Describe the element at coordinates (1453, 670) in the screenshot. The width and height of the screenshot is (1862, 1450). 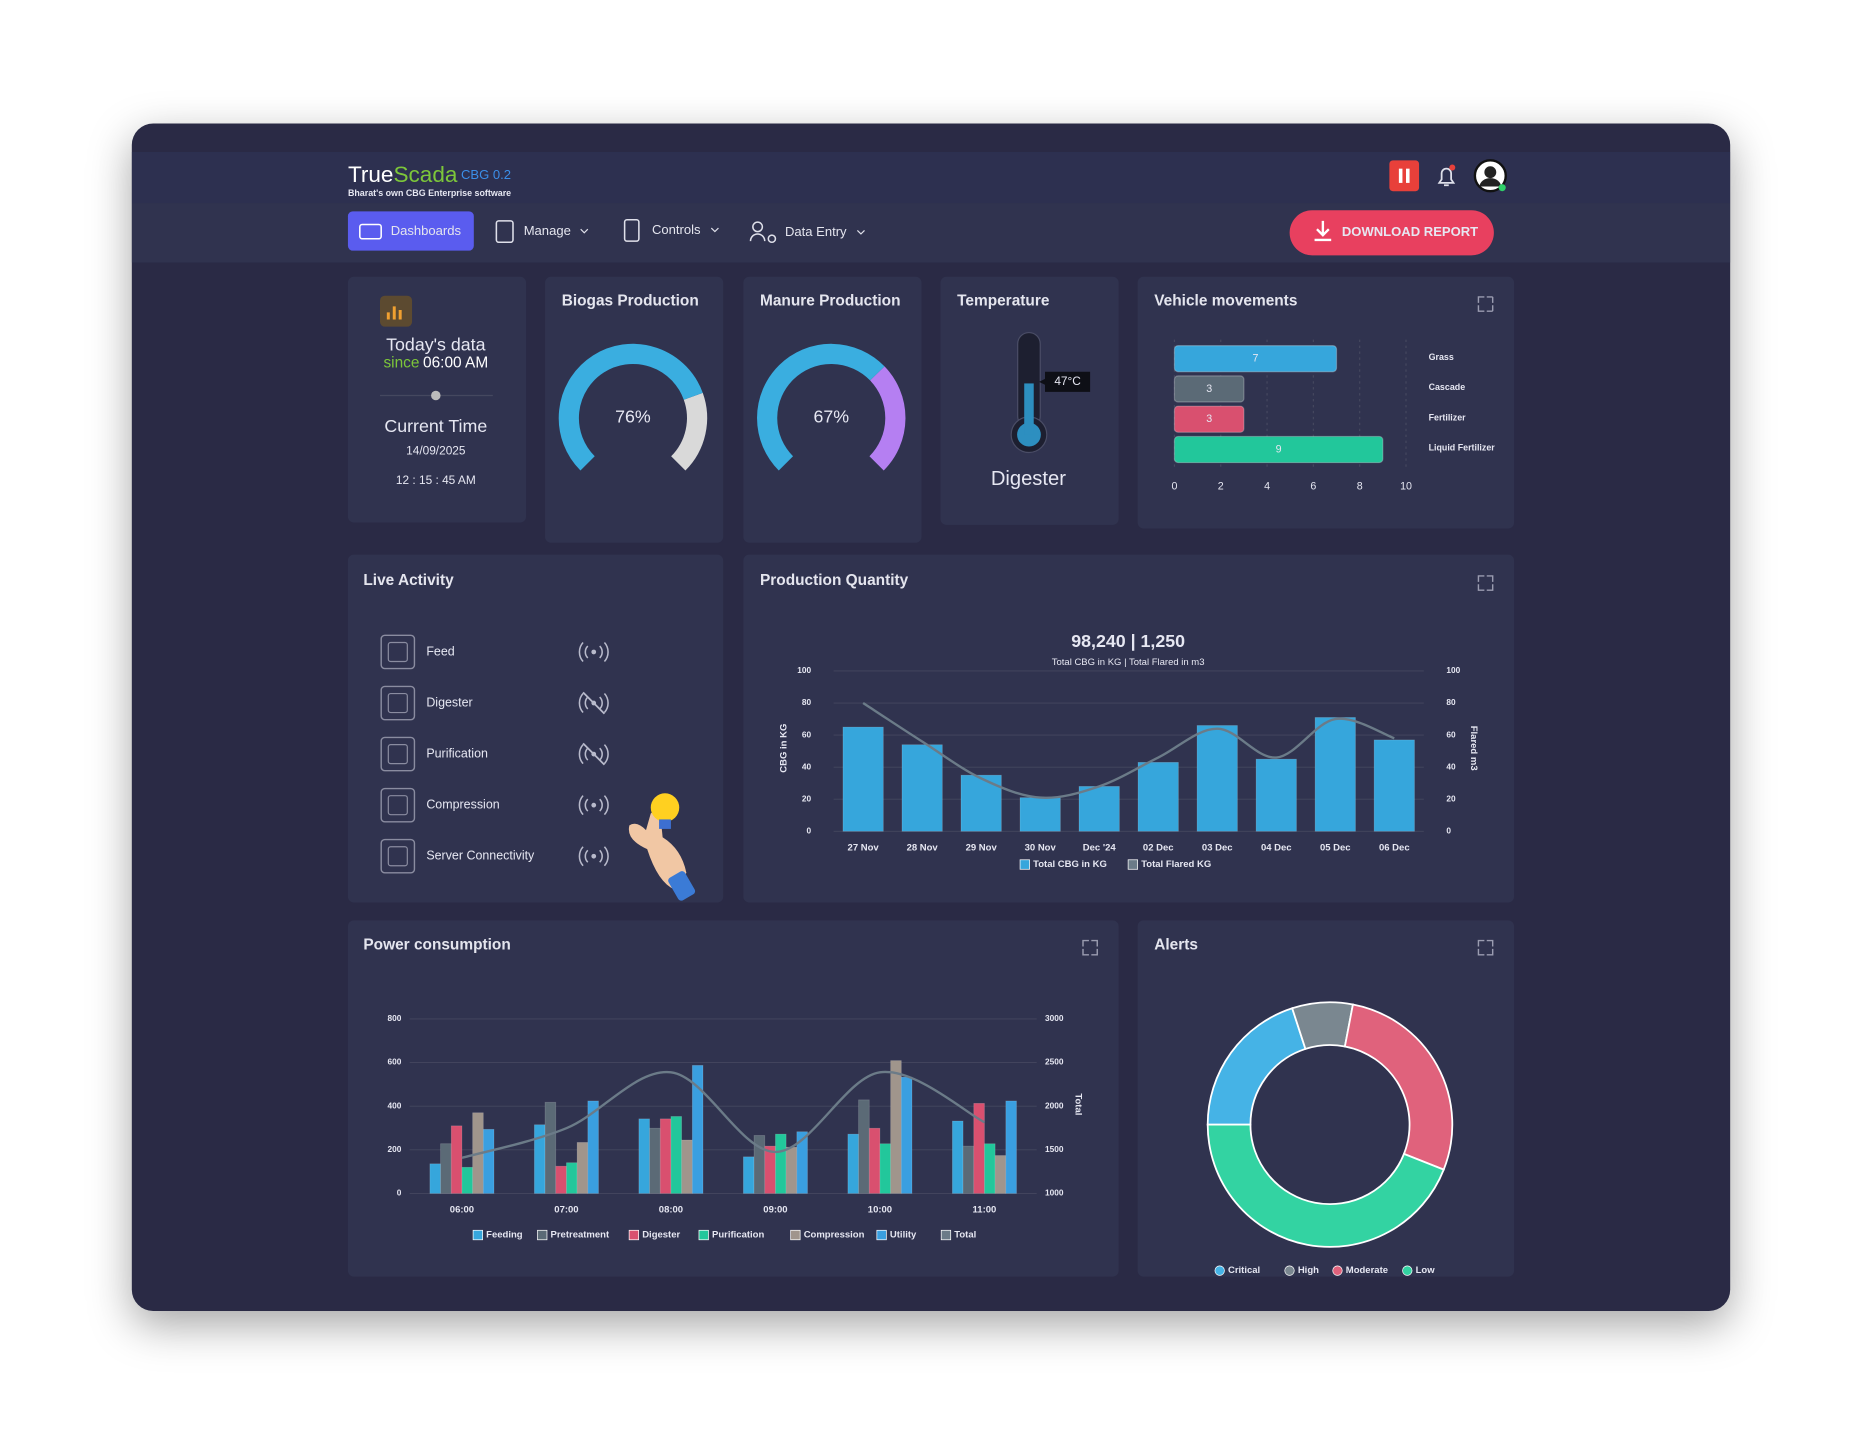
I see `y2-tick-label: 100` at that location.